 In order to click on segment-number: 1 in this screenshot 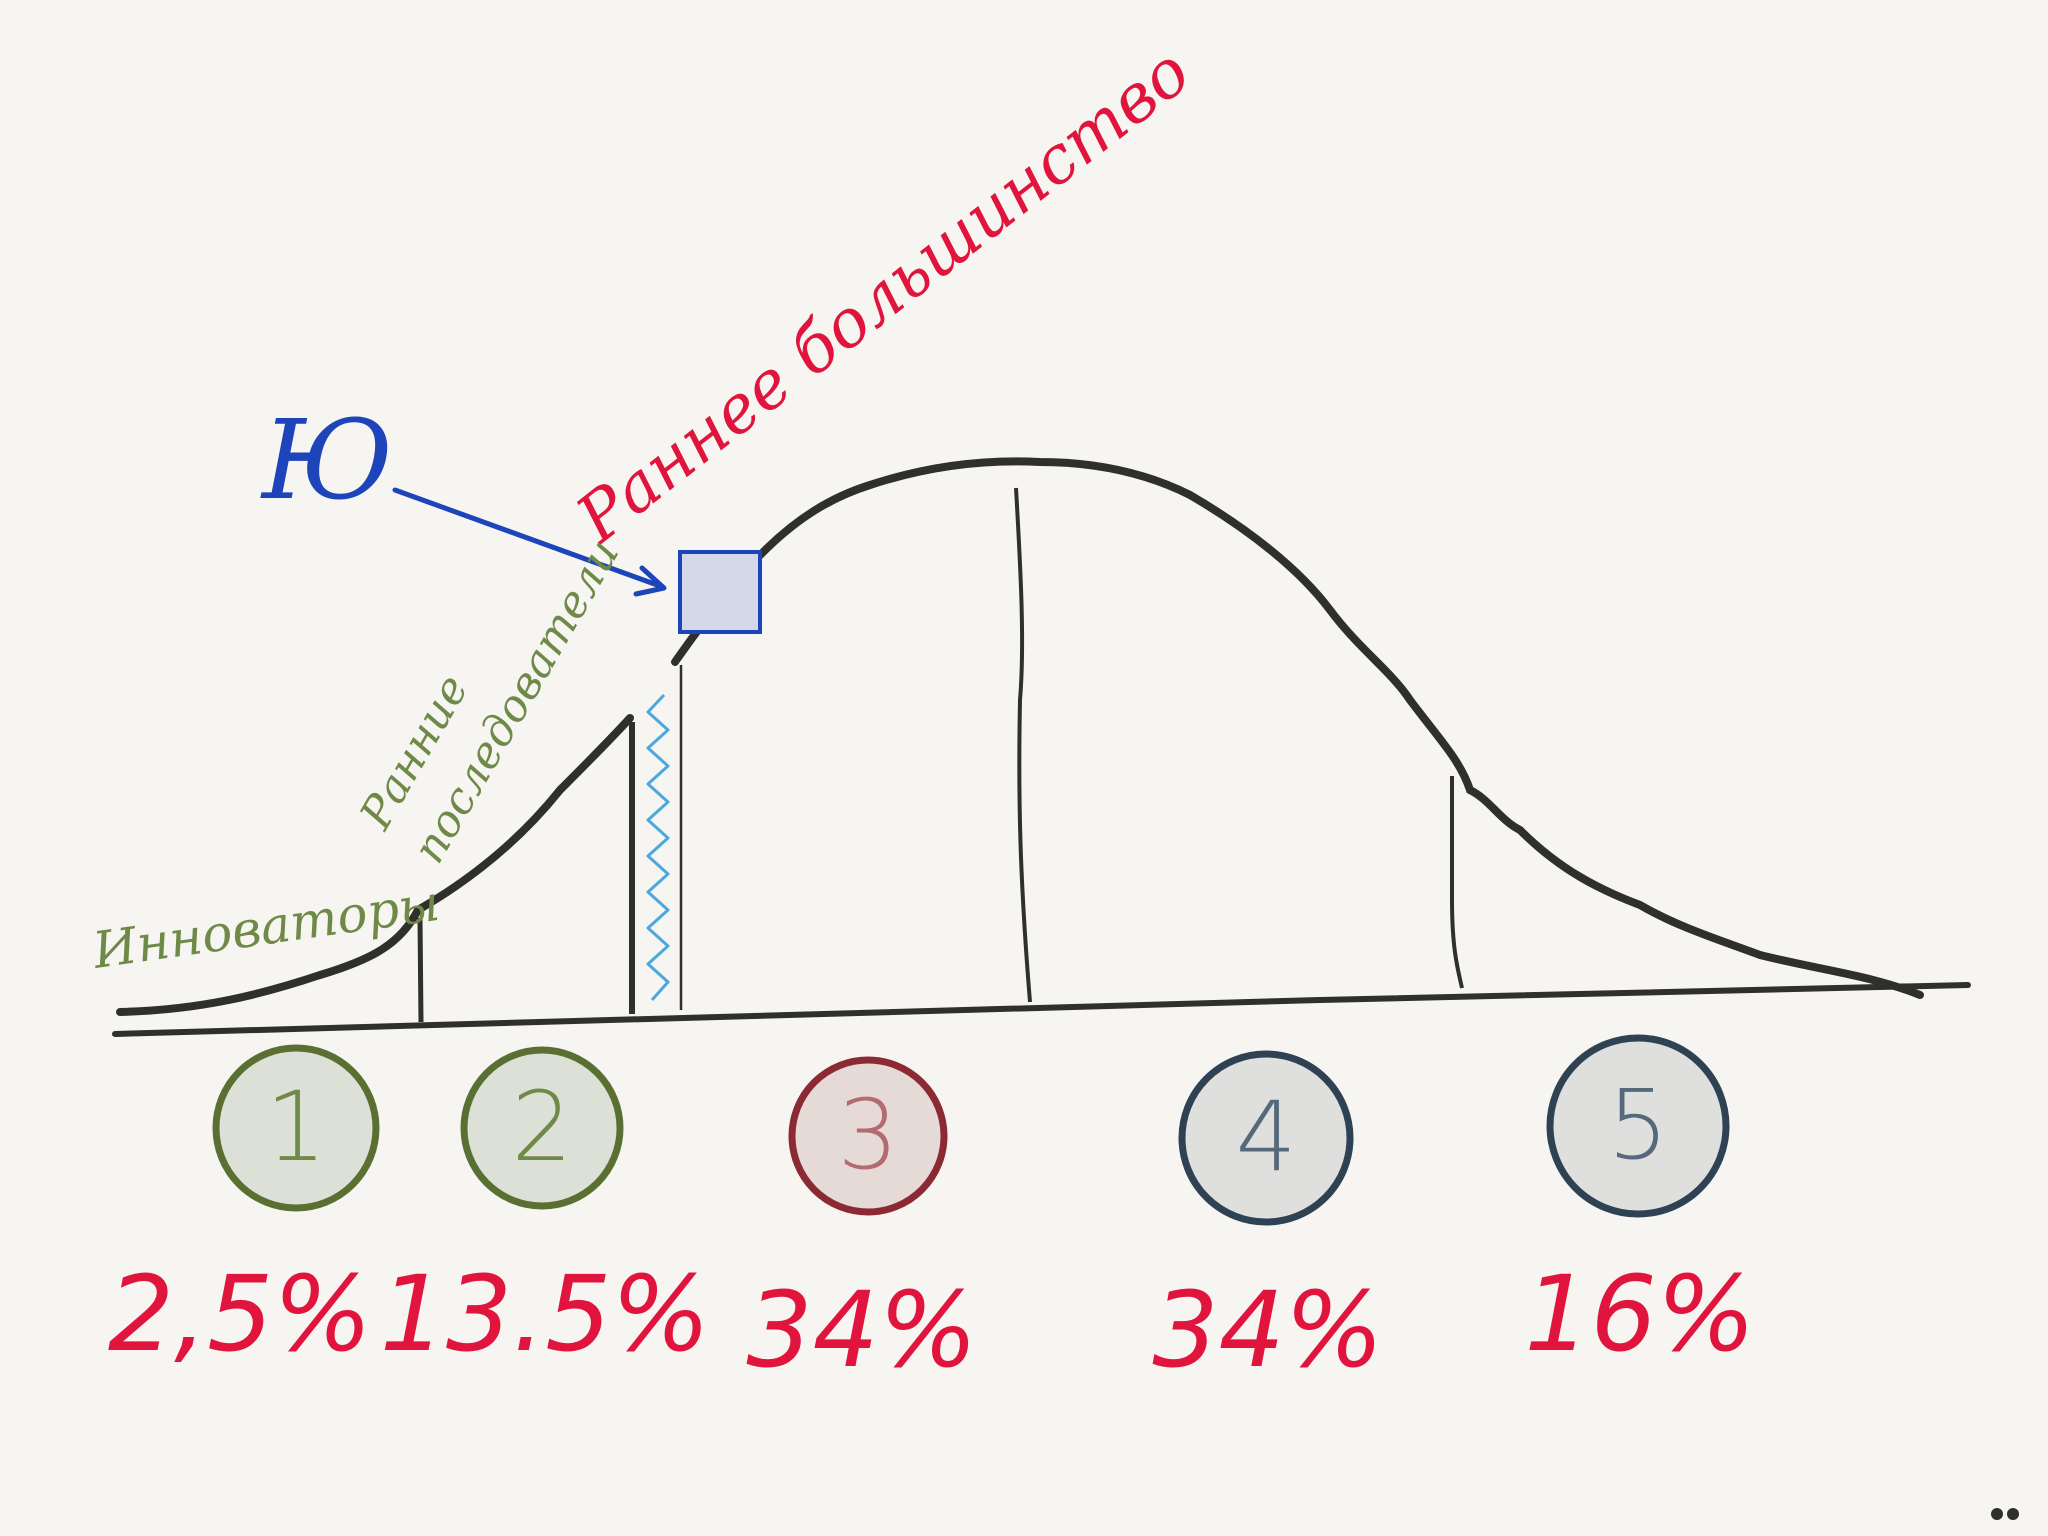, I will do `click(295, 1127)`.